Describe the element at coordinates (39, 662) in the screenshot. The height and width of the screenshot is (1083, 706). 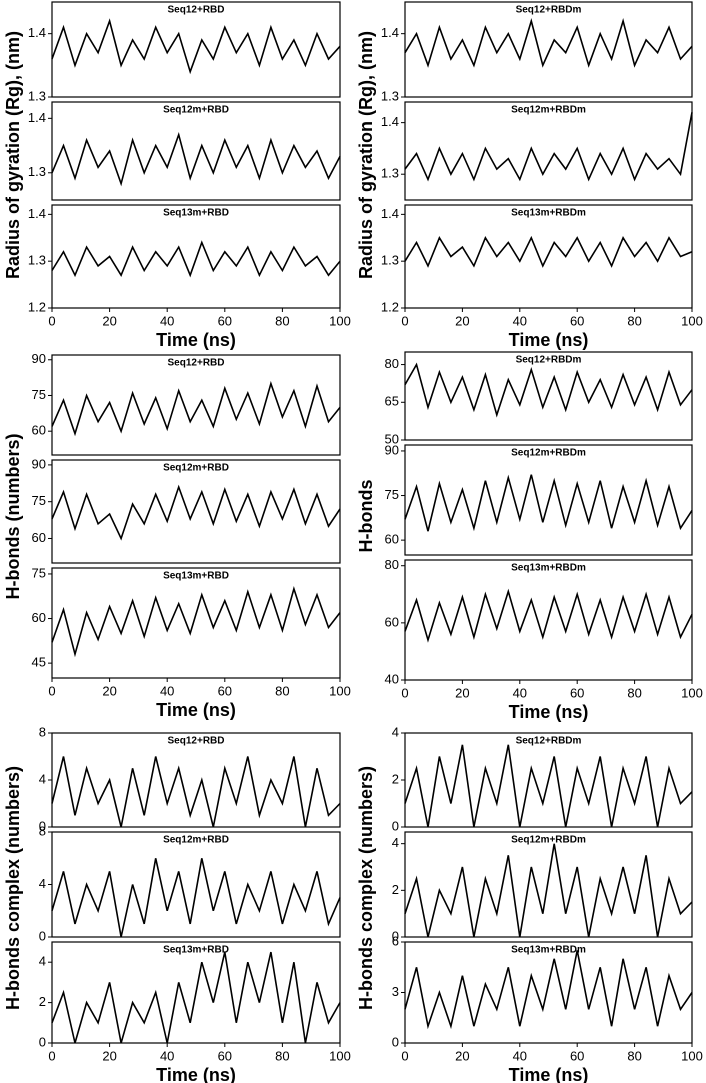
I see `y-tick-label: 45` at that location.